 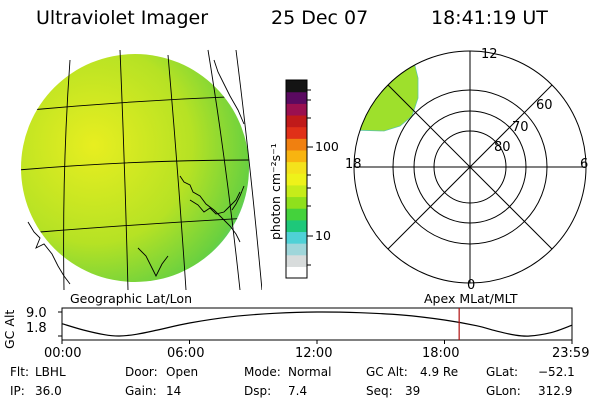 What do you see at coordinates (544, 105) in the screenshot?
I see `lat-label-60: 60` at bounding box center [544, 105].